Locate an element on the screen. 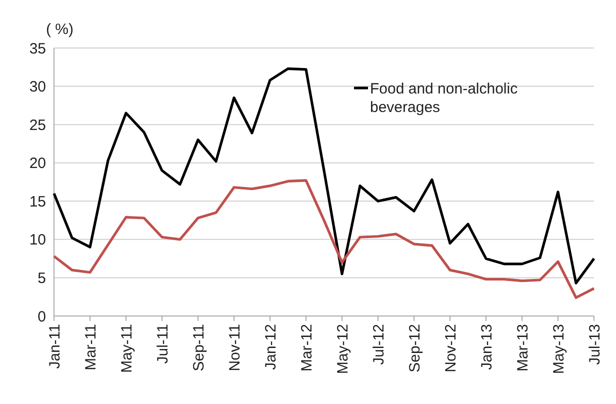 The image size is (616, 404). x-tick-label: May-13 is located at coordinates (559, 349).